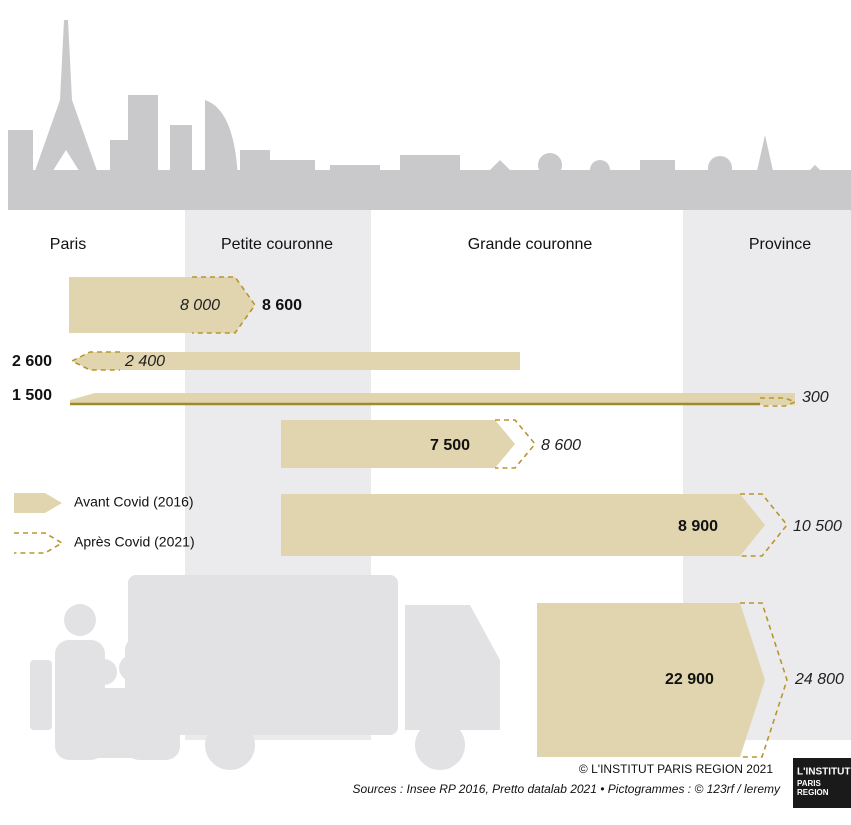 This screenshot has height=825, width=851. Describe the element at coordinates (282, 305) in the screenshot. I see `before-label: 8 600` at that location.